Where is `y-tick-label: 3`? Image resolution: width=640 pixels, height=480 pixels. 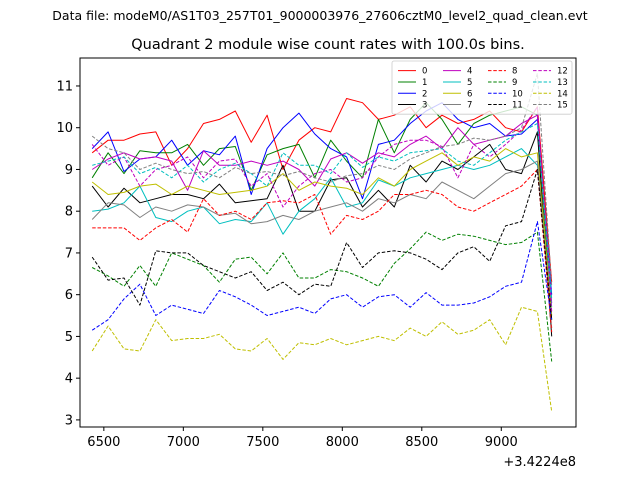
y-tick-label: 3 is located at coordinates (69, 420).